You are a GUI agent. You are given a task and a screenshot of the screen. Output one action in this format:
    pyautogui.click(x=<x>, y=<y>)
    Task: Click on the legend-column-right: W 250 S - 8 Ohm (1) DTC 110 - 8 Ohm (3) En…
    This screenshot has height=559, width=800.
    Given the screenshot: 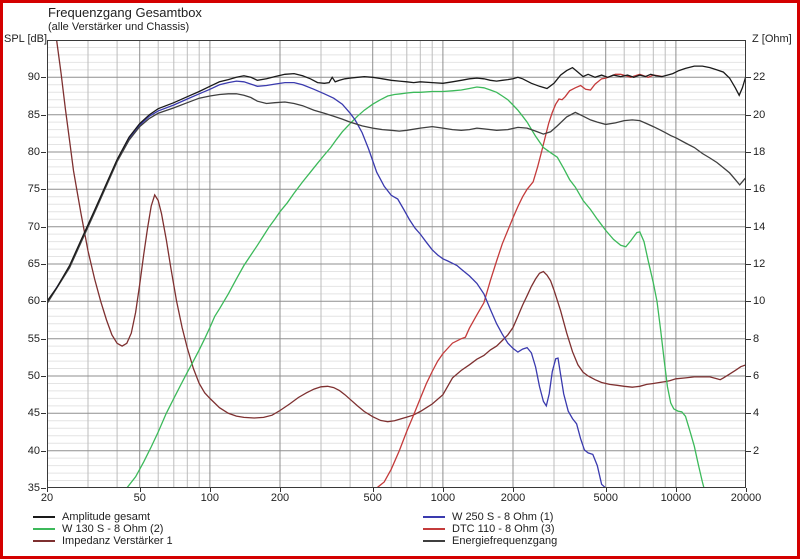 What is the action you would take?
    pyautogui.click(x=490, y=529)
    